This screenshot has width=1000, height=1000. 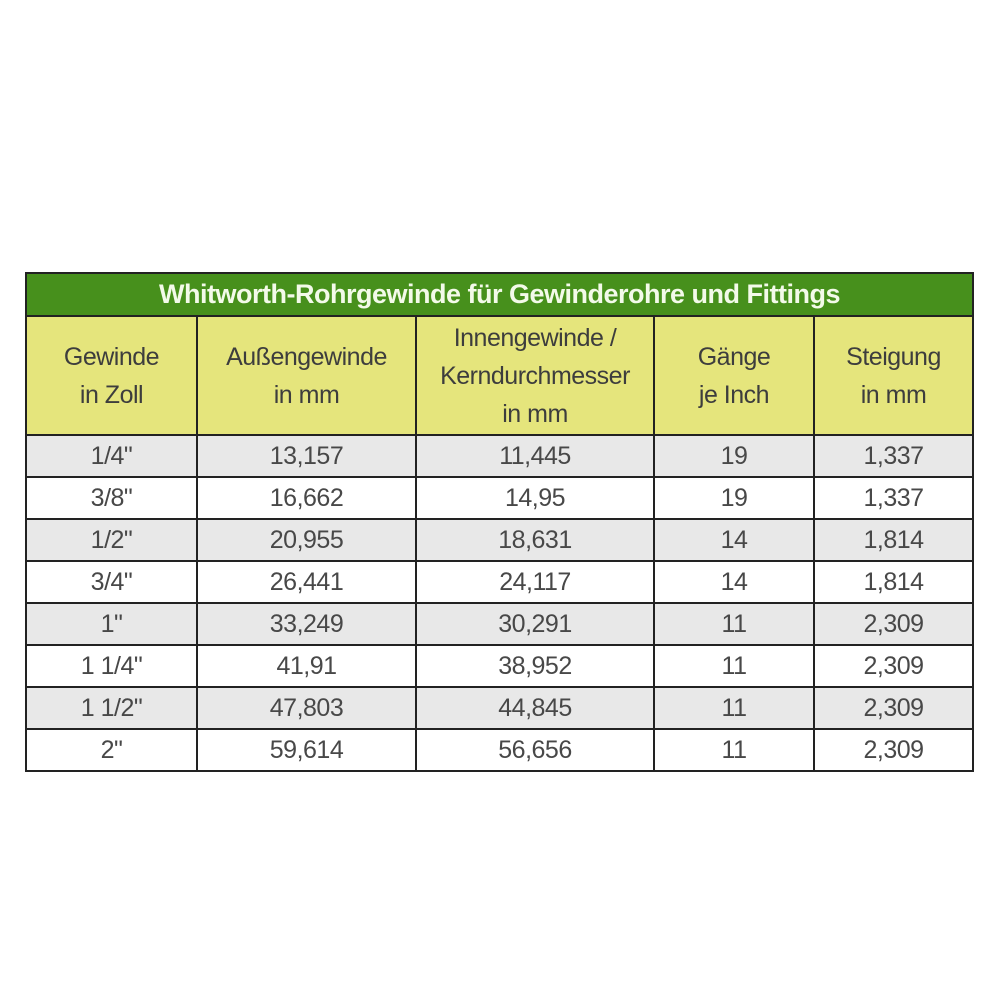 What do you see at coordinates (535, 375) in the screenshot?
I see `column-header-innengewinde: Innengewinde / Kerndurchmesser in mm` at bounding box center [535, 375].